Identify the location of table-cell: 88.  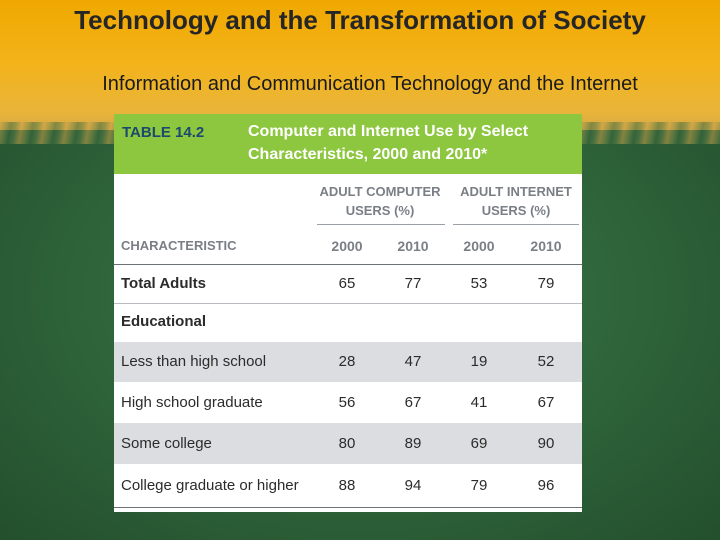
(347, 485).